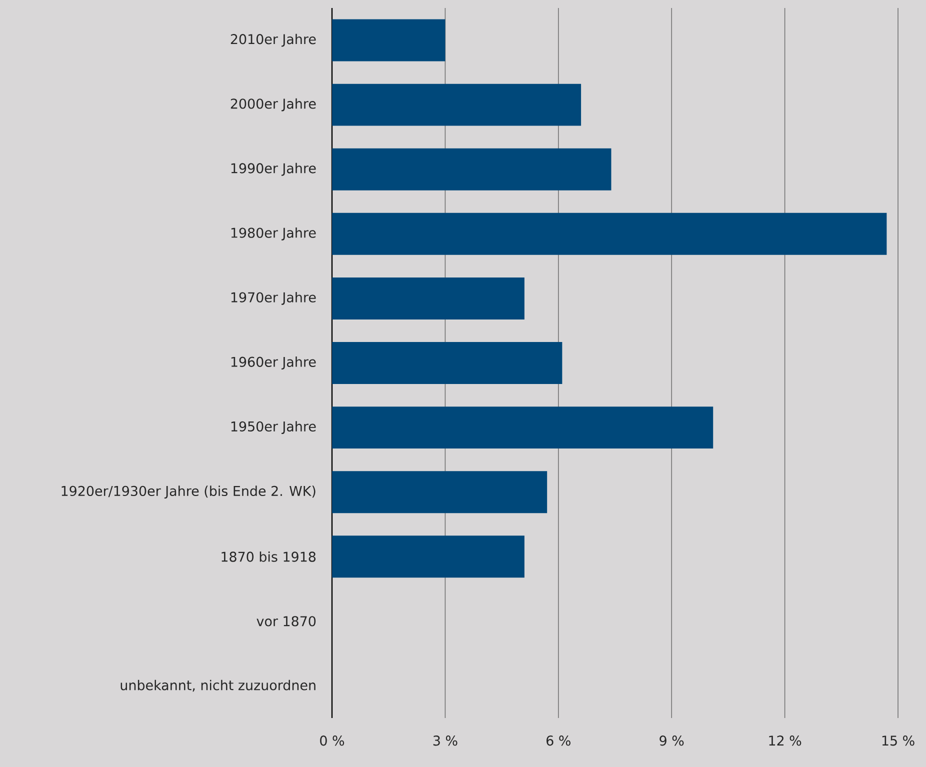 The image size is (926, 767). Describe the element at coordinates (672, 741) in the screenshot. I see `x-tick-label: 9 %` at that location.